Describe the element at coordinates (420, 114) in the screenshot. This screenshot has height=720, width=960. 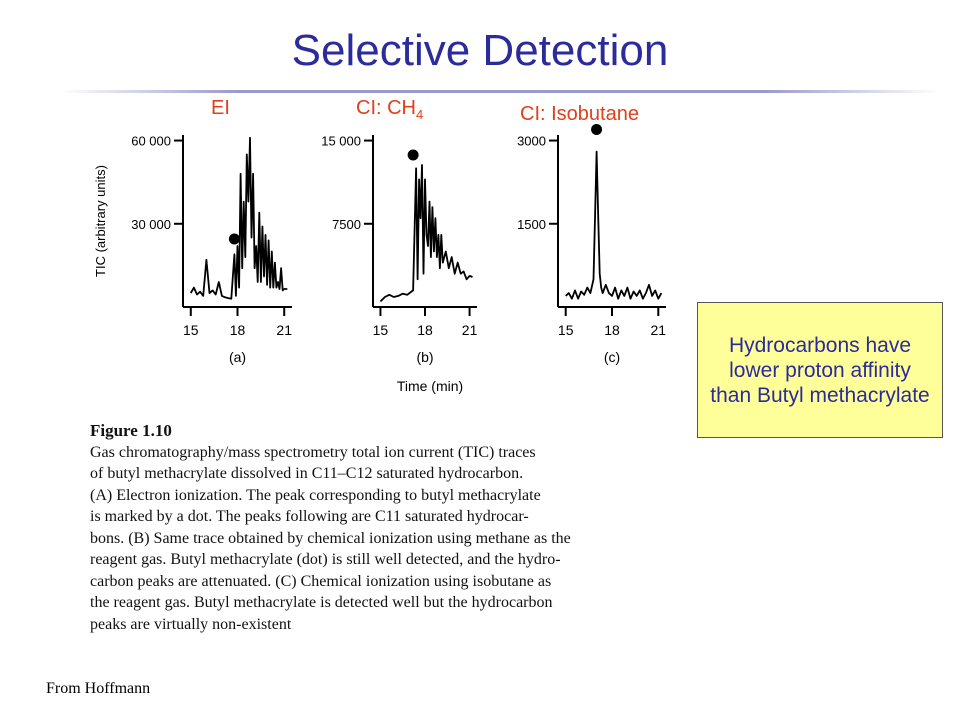
I see `ion-label-ch4-subscript: 4` at that location.